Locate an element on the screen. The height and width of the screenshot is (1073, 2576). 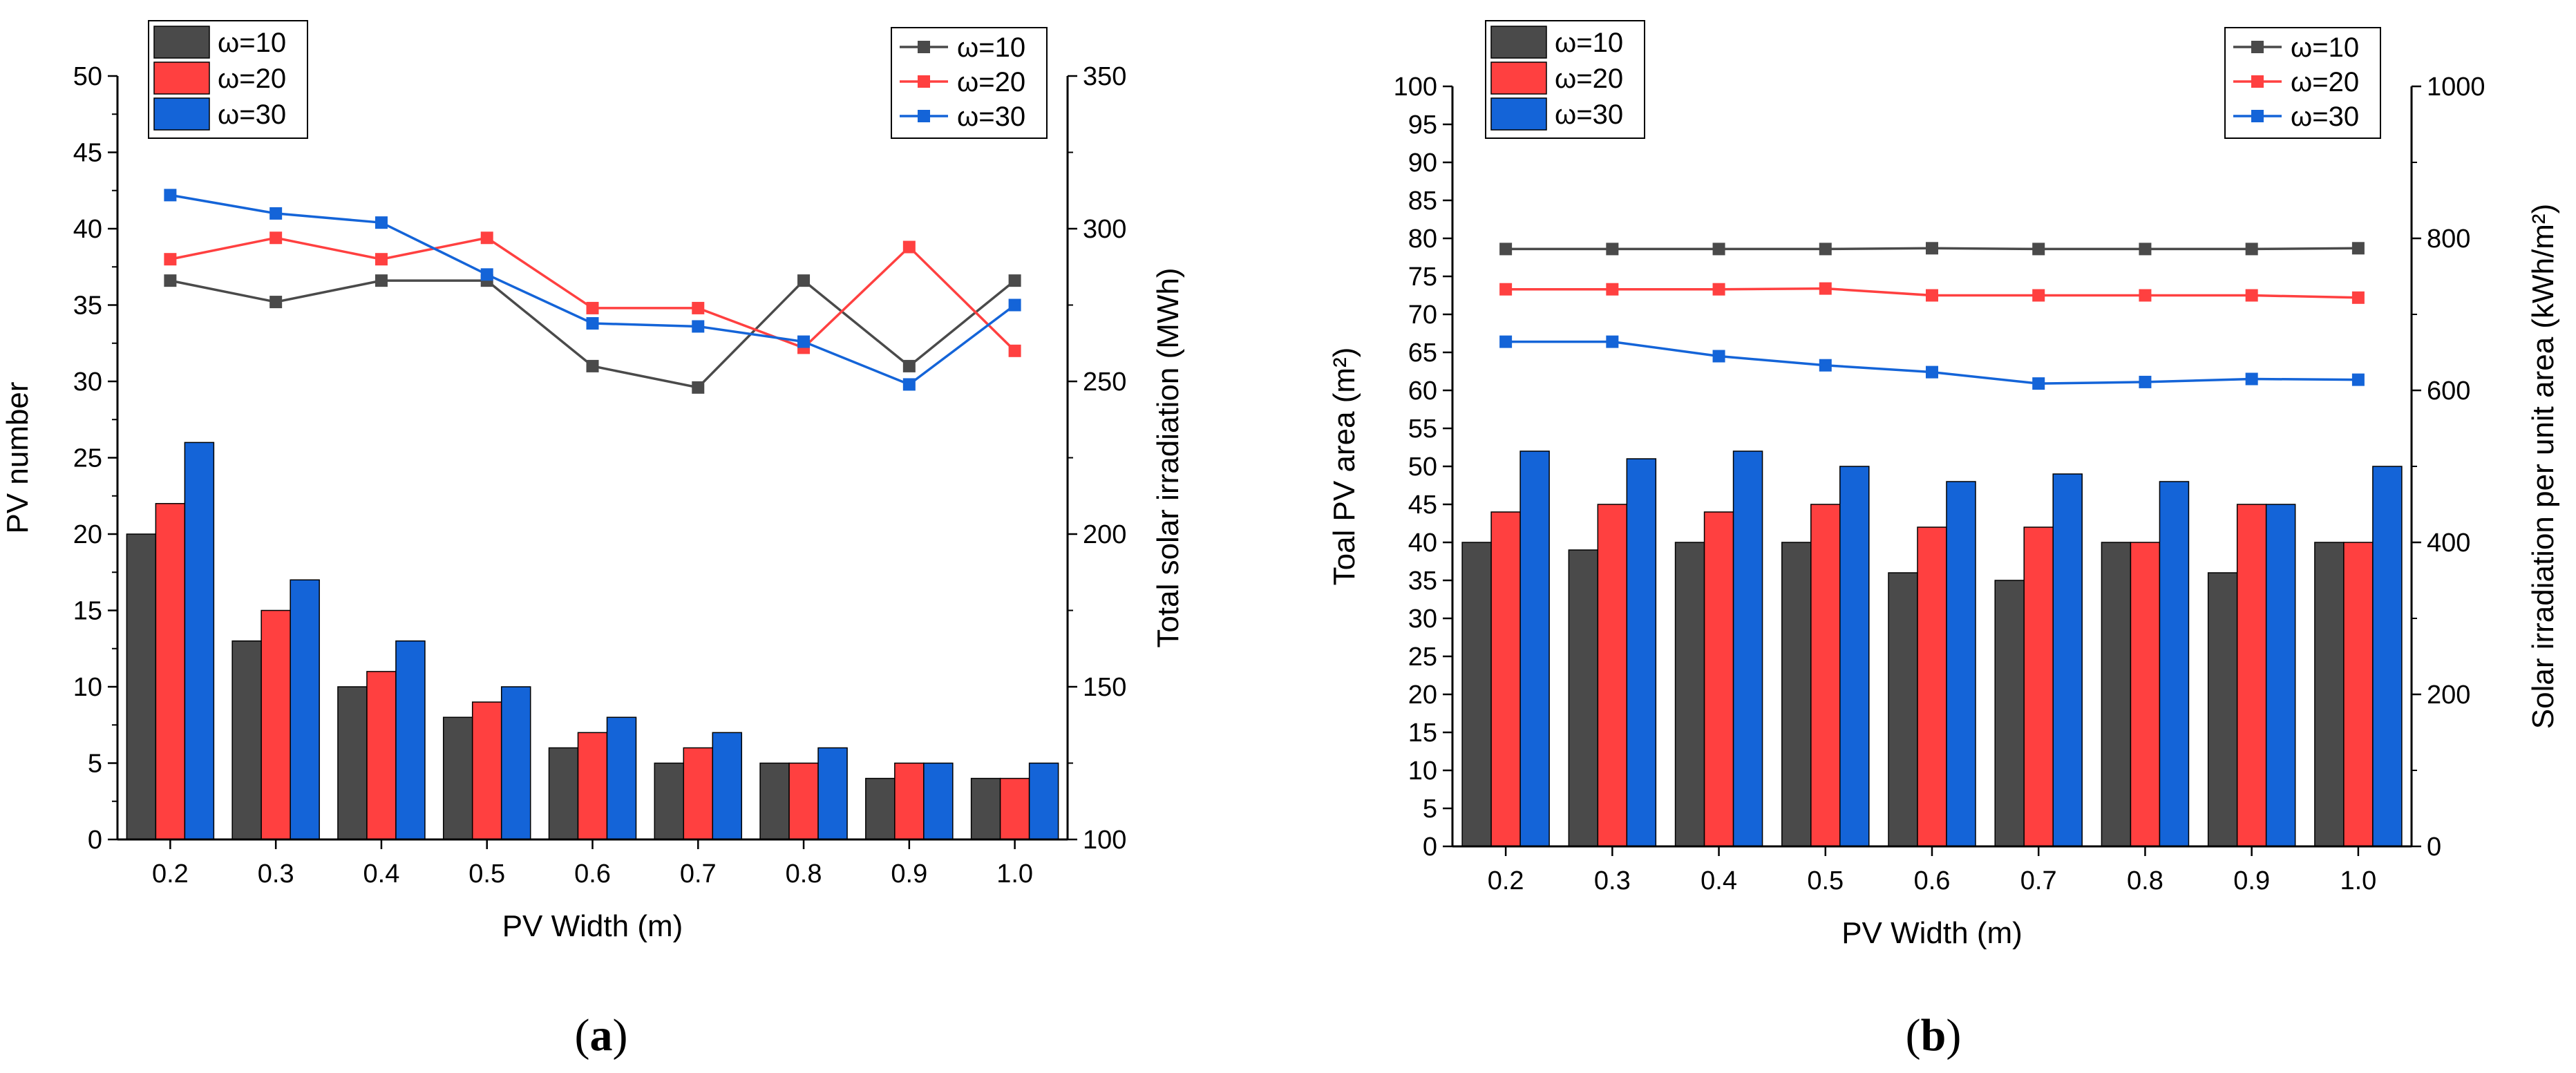
p0-ytick-label-45: 45 is located at coordinates (87, 153).